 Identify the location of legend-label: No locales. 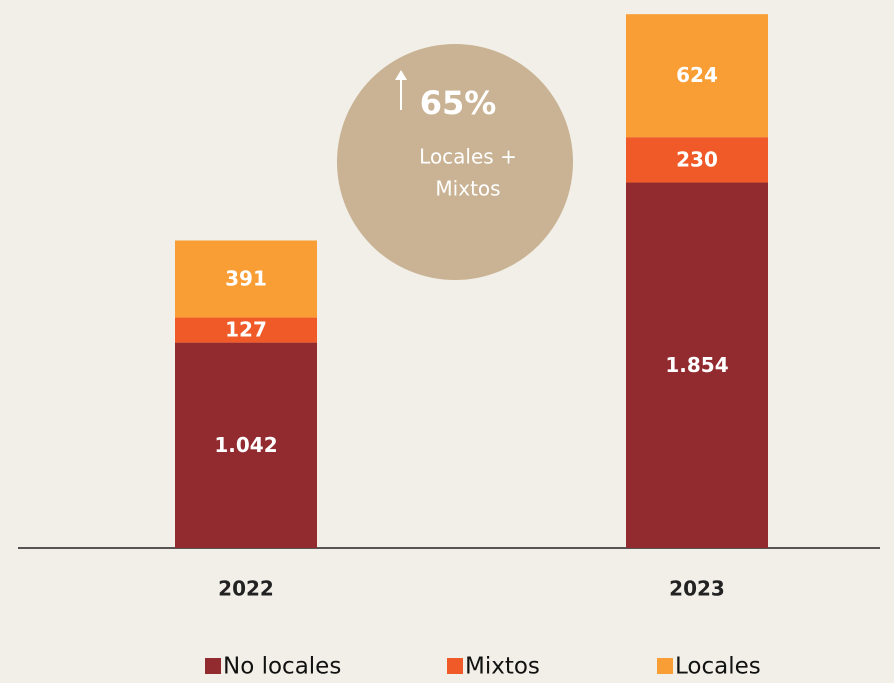
(282, 667).